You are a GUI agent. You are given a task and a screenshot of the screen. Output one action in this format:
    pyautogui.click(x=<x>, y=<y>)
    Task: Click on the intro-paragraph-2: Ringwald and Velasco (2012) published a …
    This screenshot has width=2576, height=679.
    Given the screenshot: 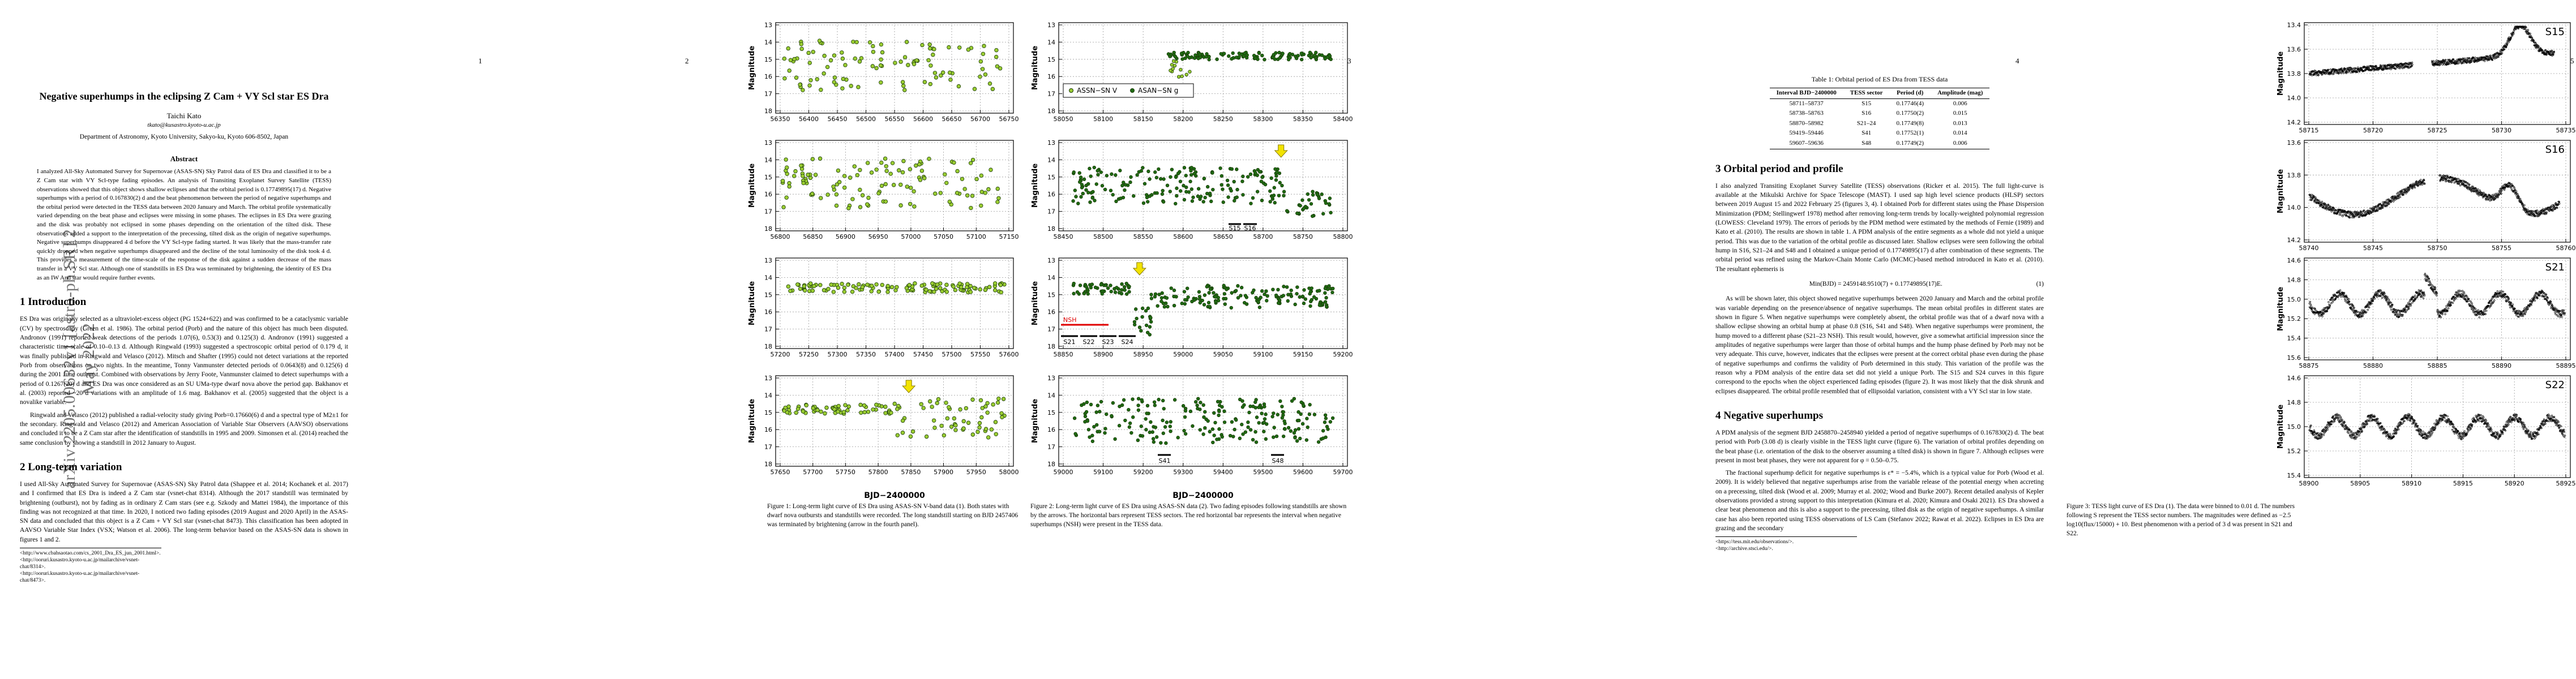 What is the action you would take?
    pyautogui.click(x=184, y=428)
    